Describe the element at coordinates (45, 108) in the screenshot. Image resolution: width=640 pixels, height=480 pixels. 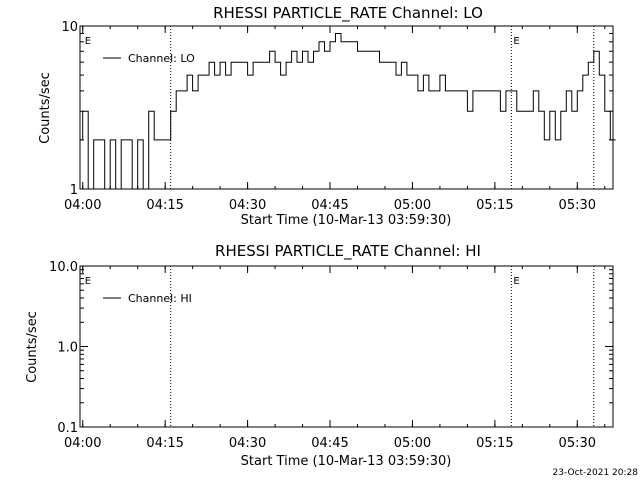
I see `top-y-axis-label: Counts/sec` at that location.